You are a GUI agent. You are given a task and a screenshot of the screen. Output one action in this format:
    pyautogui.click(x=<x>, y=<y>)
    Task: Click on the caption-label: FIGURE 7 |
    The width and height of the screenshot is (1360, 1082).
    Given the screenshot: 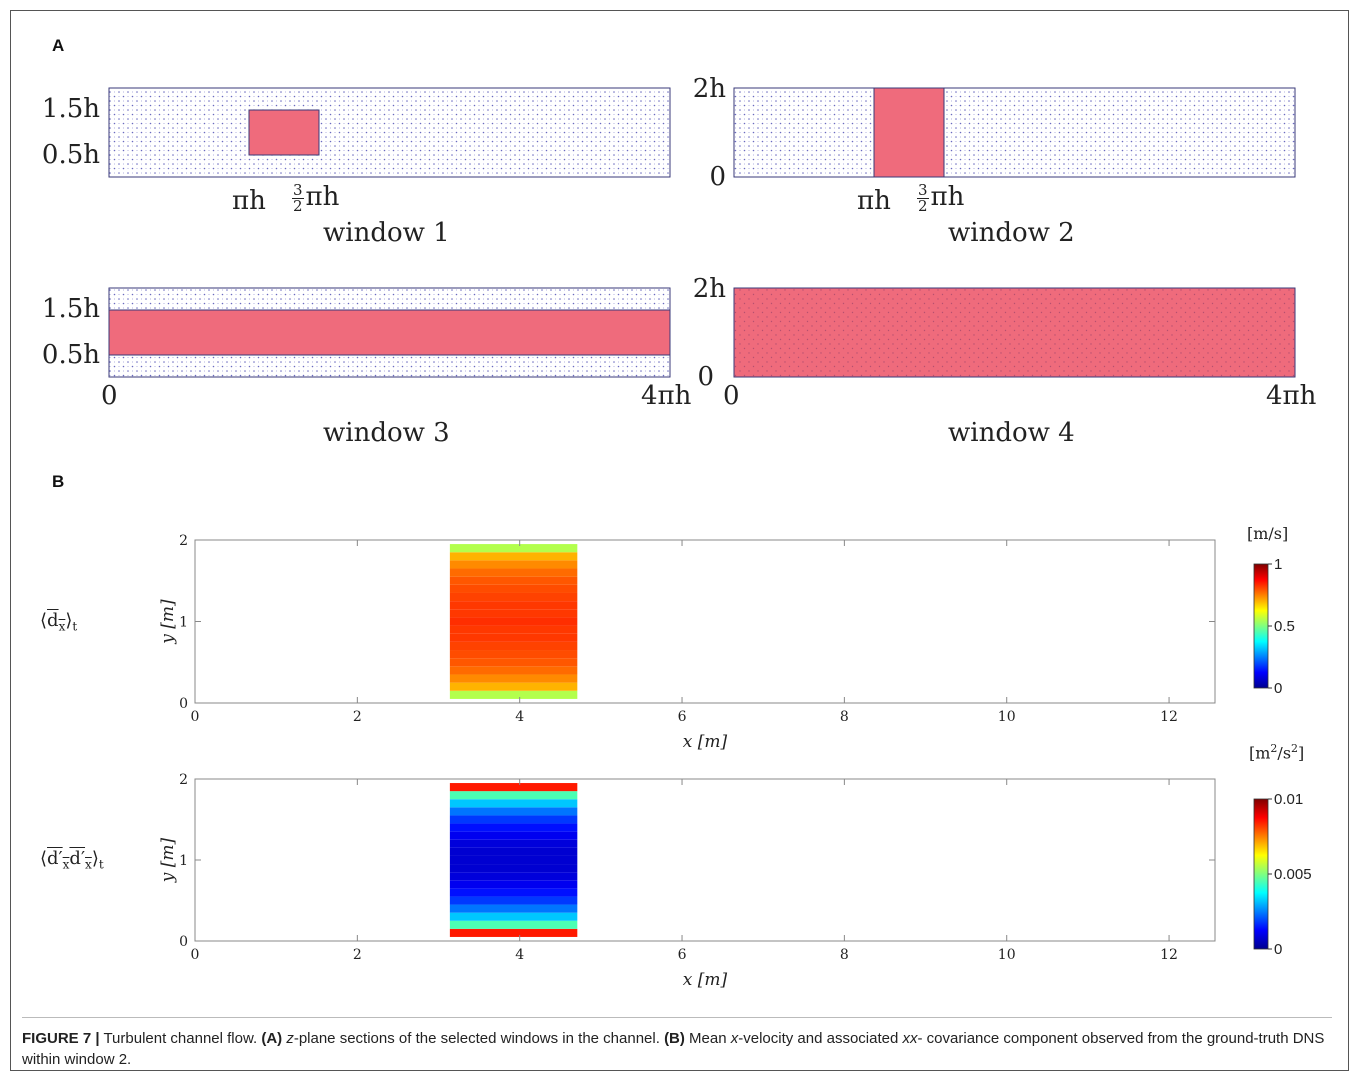 What is the action you would take?
    pyautogui.click(x=61, y=1038)
    